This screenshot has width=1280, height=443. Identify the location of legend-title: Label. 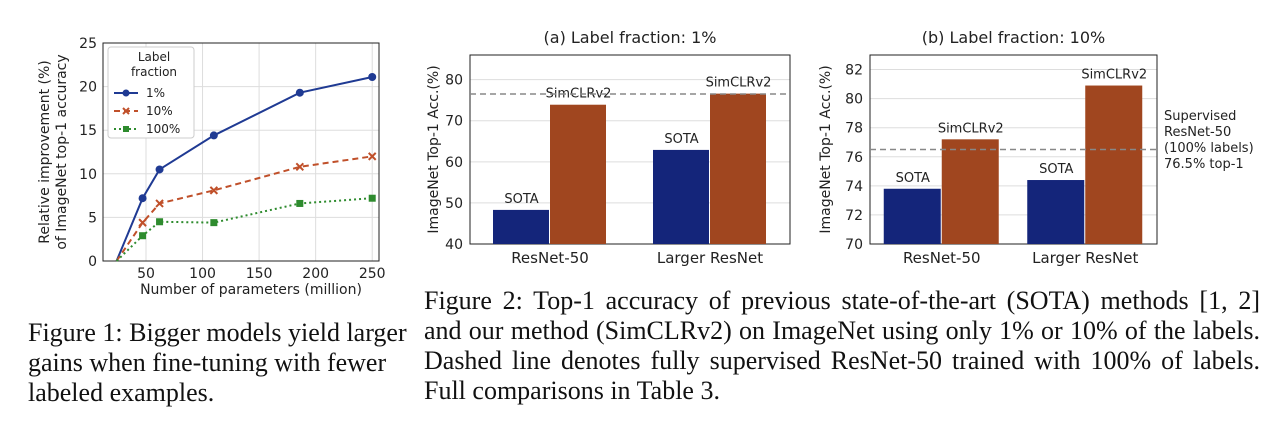
(154, 57).